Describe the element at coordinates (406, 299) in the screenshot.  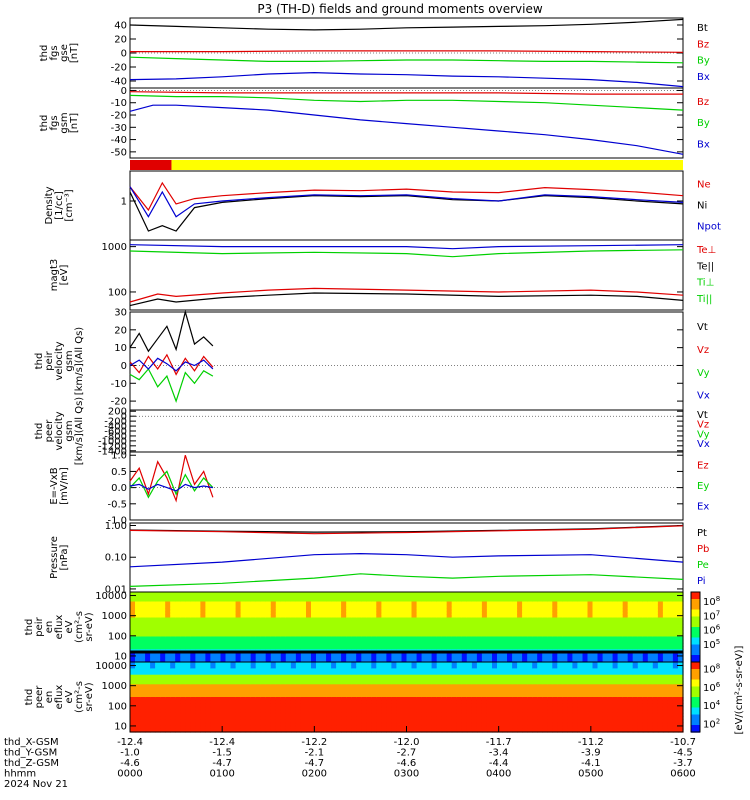
I see `series-temperature-Ti||` at that location.